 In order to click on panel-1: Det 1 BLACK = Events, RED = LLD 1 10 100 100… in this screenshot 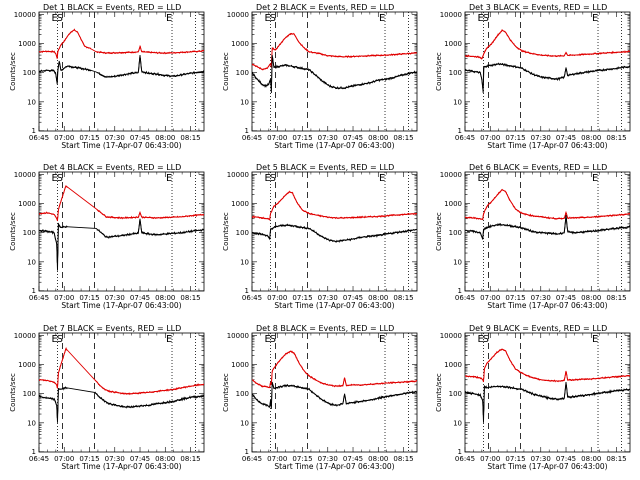, I will do `click(107, 76)`.